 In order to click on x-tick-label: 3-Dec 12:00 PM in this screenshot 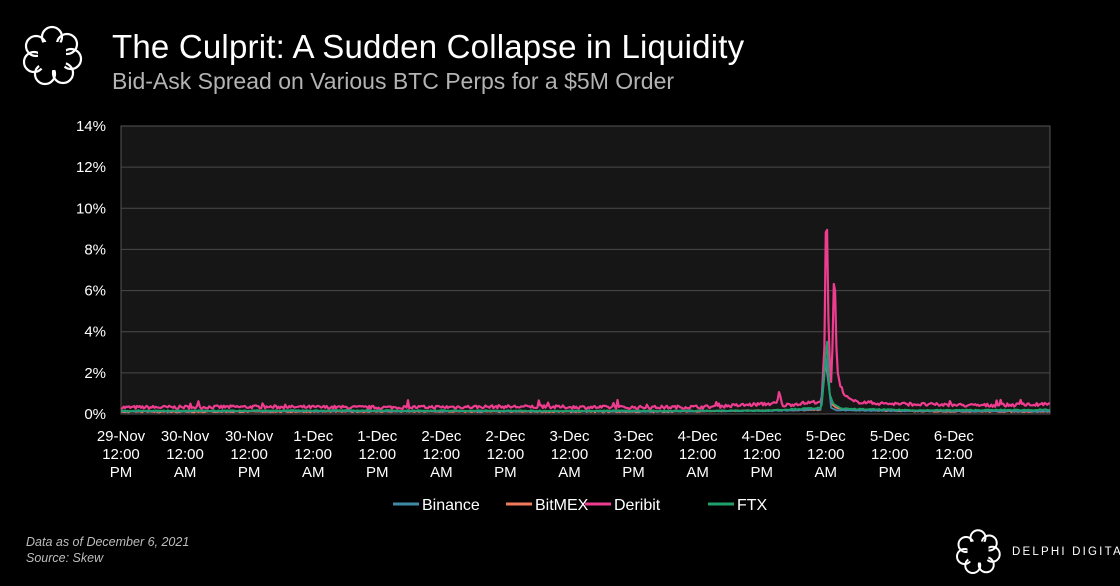, I will do `click(634, 454)`.